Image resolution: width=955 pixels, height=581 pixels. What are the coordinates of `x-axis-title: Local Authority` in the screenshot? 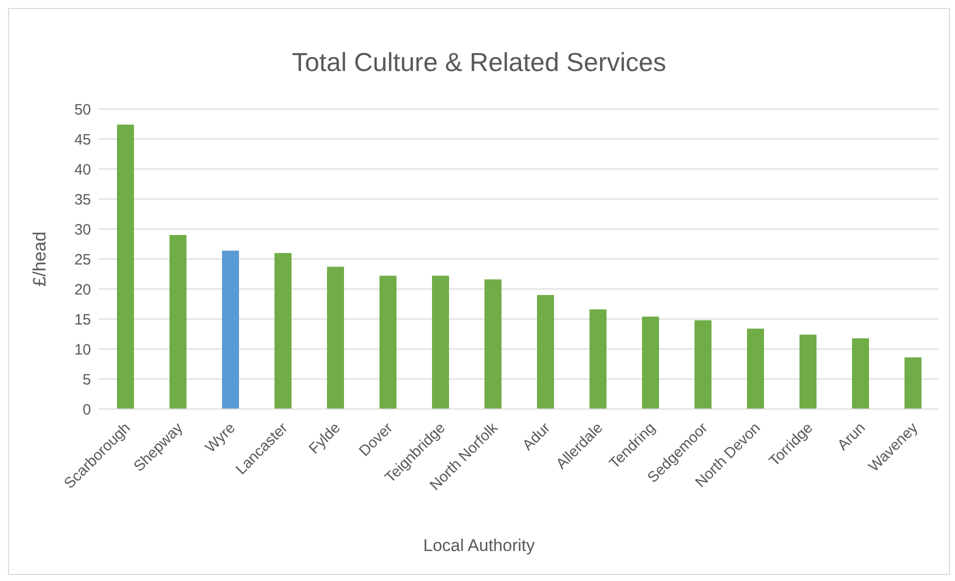 It's located at (479, 546).